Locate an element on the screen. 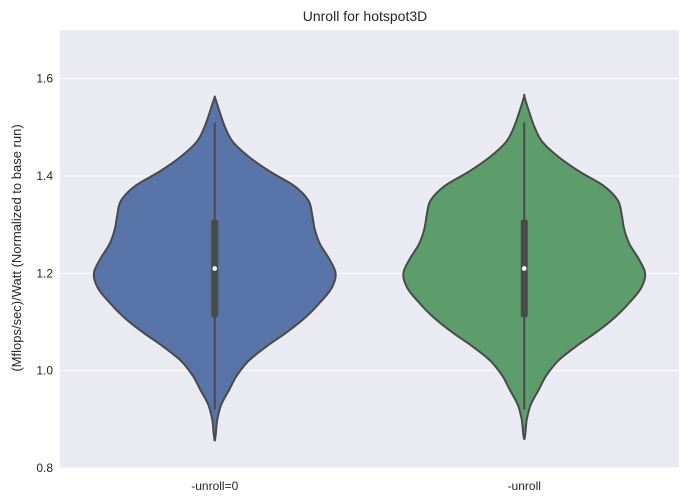 The image size is (688, 502). x-tick-label: -unroll is located at coordinates (524, 486).